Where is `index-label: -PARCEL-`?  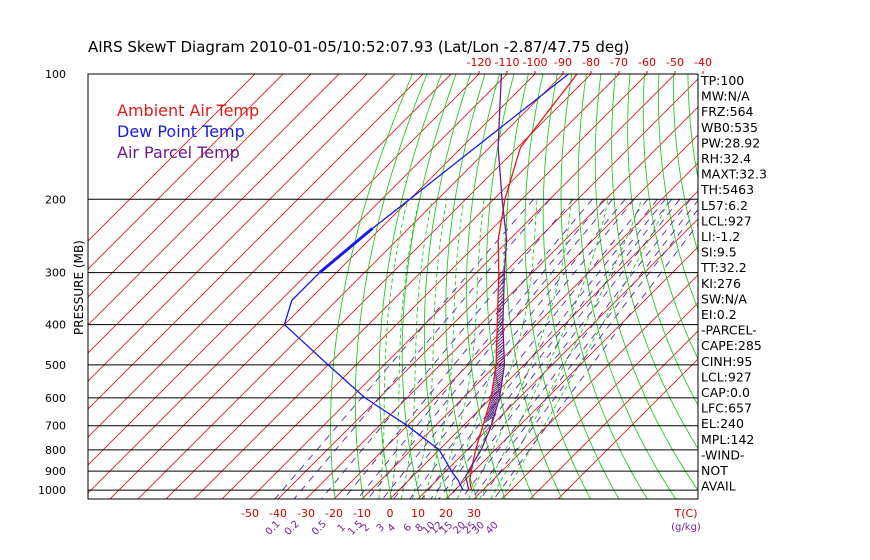
index-label: -PARCEL- is located at coordinates (729, 330).